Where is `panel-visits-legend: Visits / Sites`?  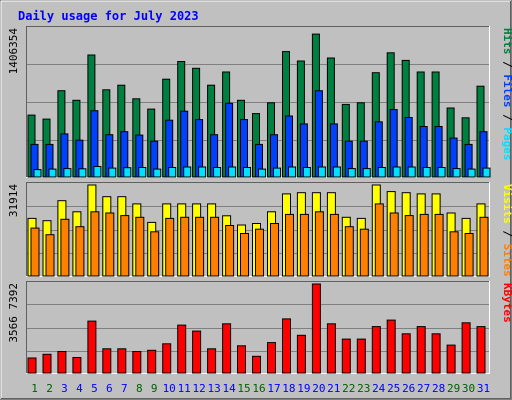 panel-visits-legend: Visits / Sites is located at coordinates (506, 230).